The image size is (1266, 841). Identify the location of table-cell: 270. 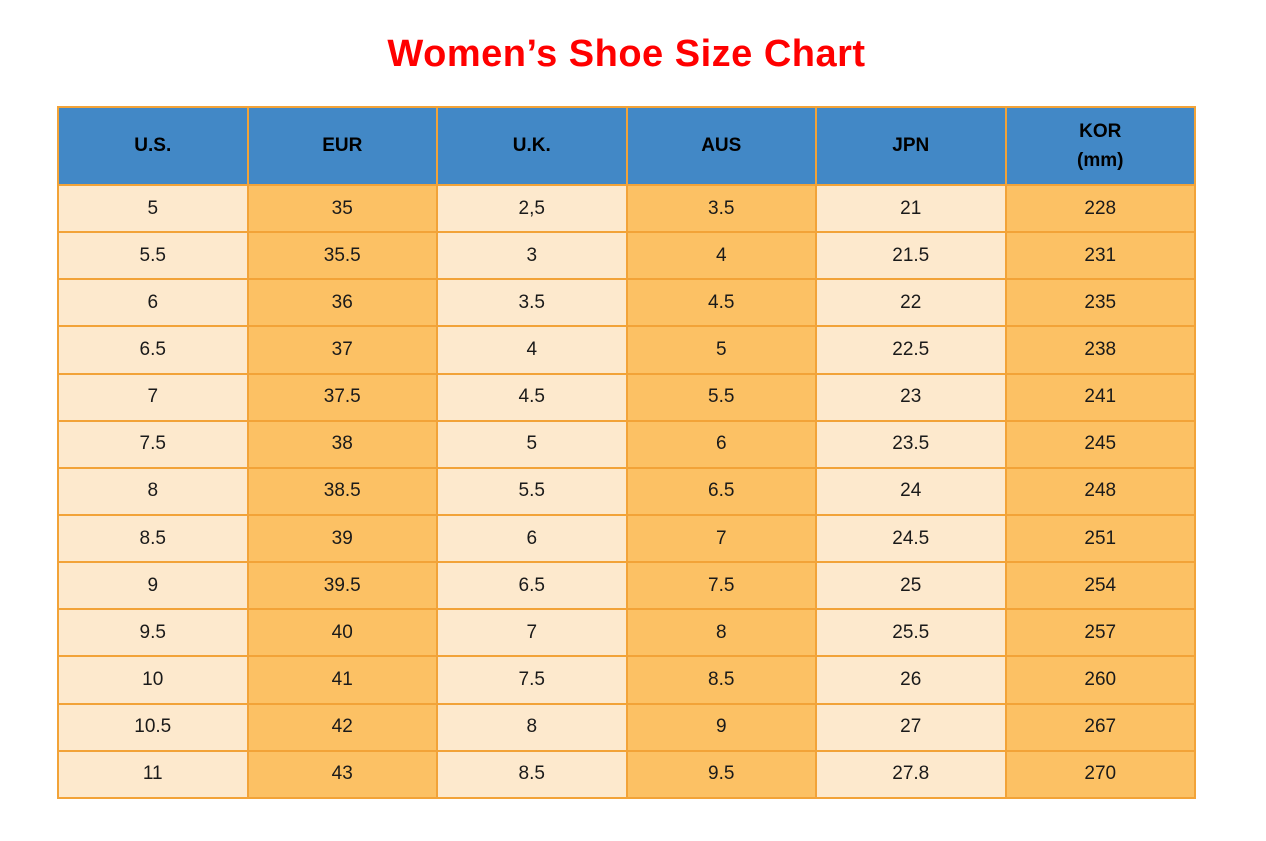
(1100, 774).